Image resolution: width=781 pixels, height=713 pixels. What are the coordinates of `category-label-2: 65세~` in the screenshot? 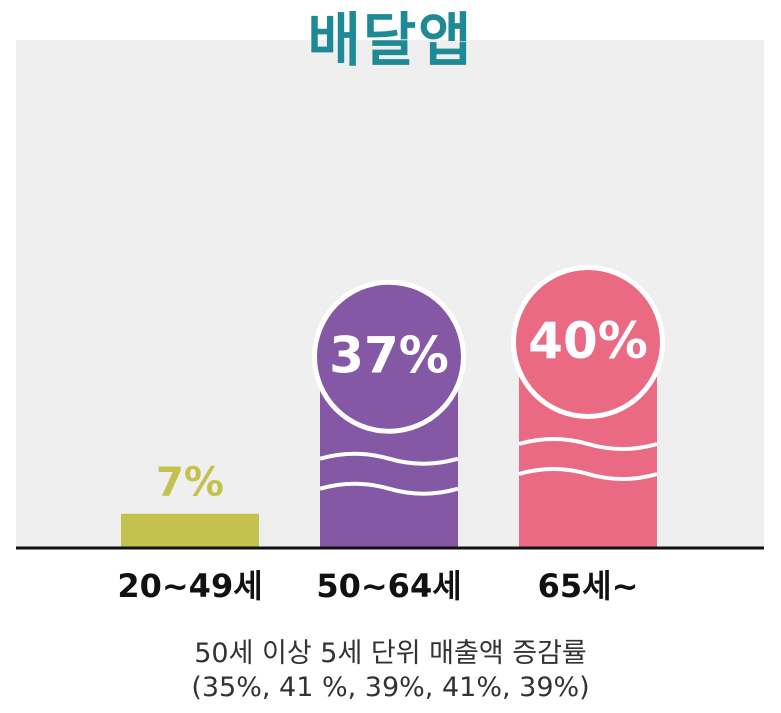 It's located at (588, 586).